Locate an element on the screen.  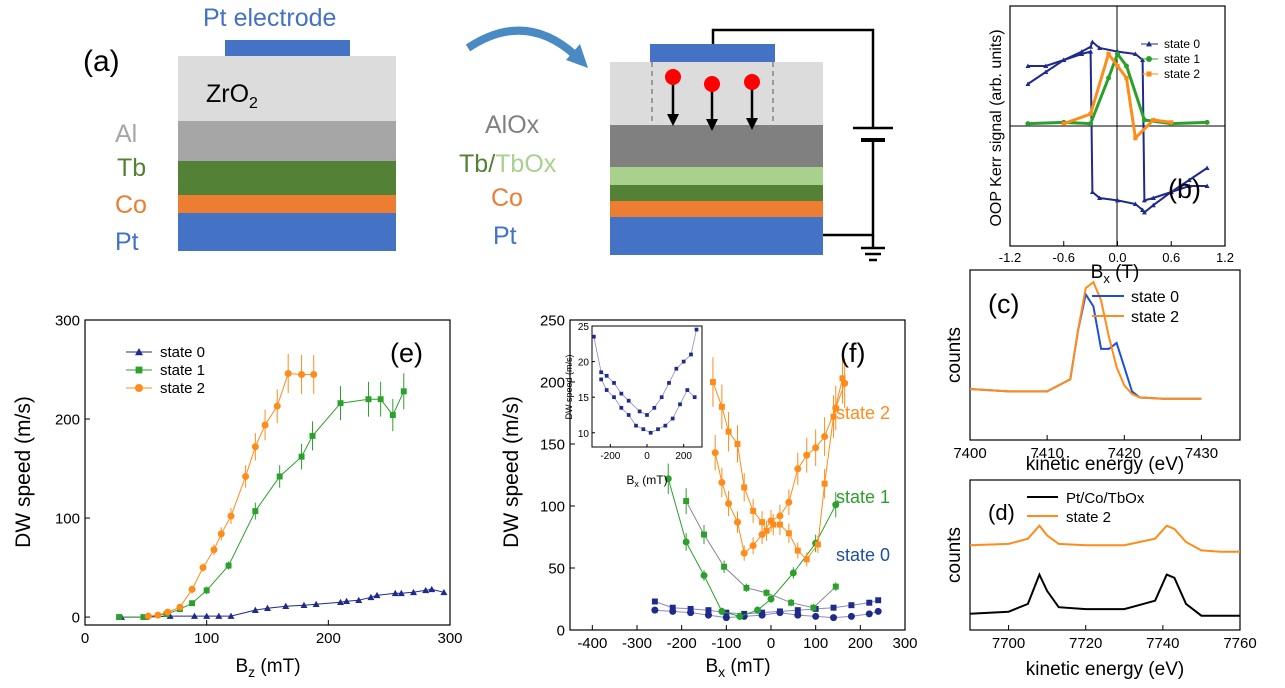
y-tick-label: 300 is located at coordinates (67, 320).